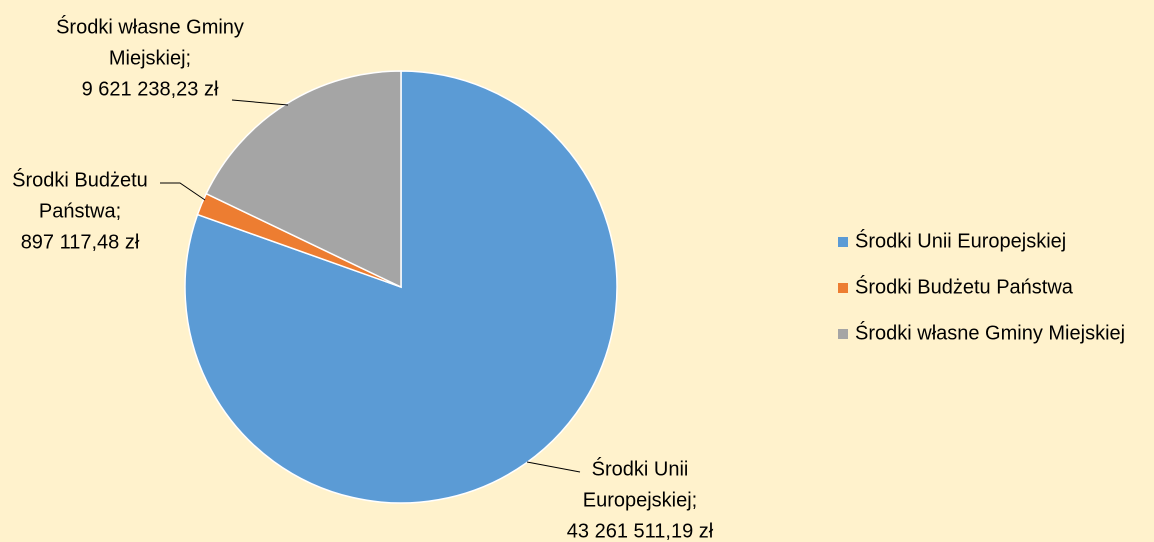 This screenshot has height=542, width=1154. I want to click on pie-slice, so click(303, 179).